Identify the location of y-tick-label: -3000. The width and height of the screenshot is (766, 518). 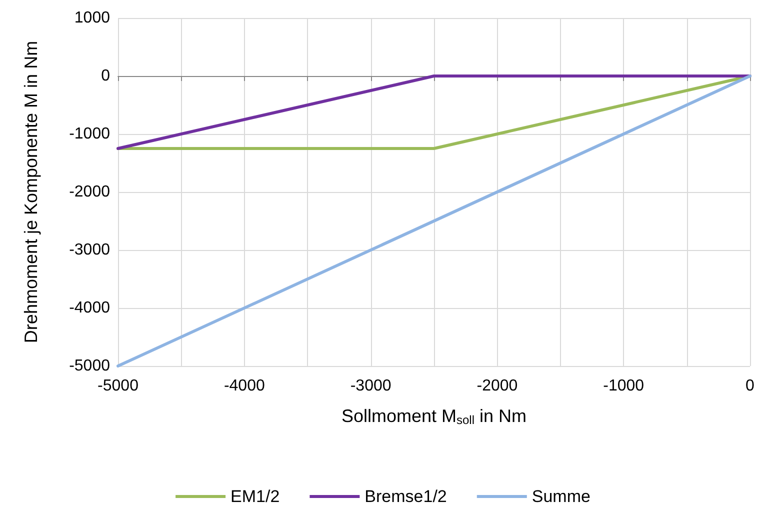
(89, 250).